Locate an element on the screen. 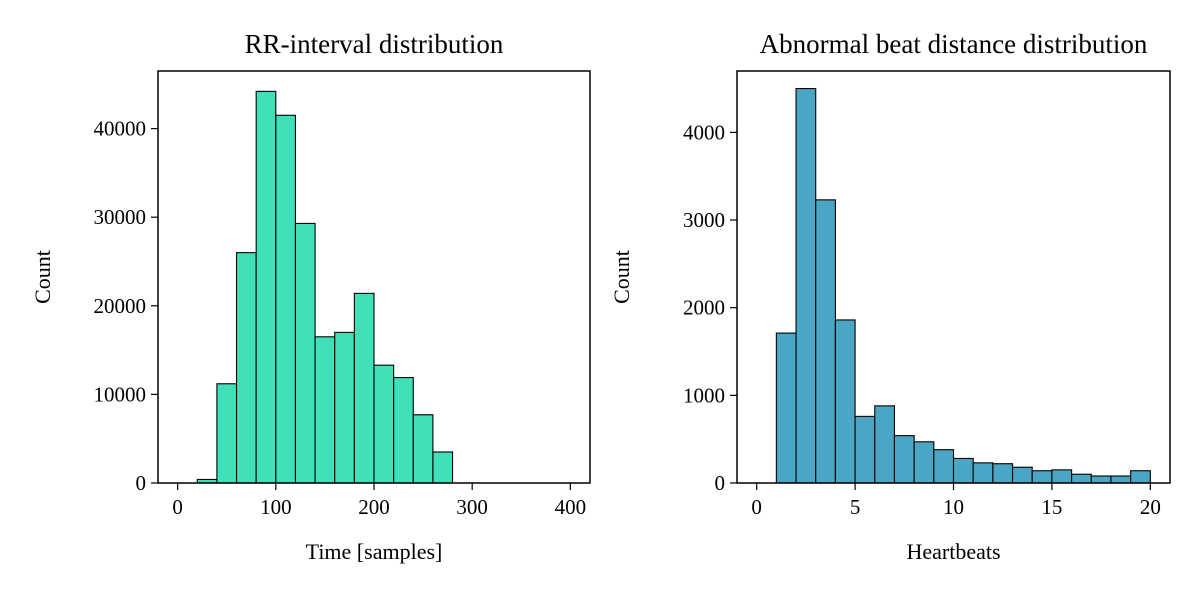  chart-1-xtick-label-4: 400 is located at coordinates (571, 507).